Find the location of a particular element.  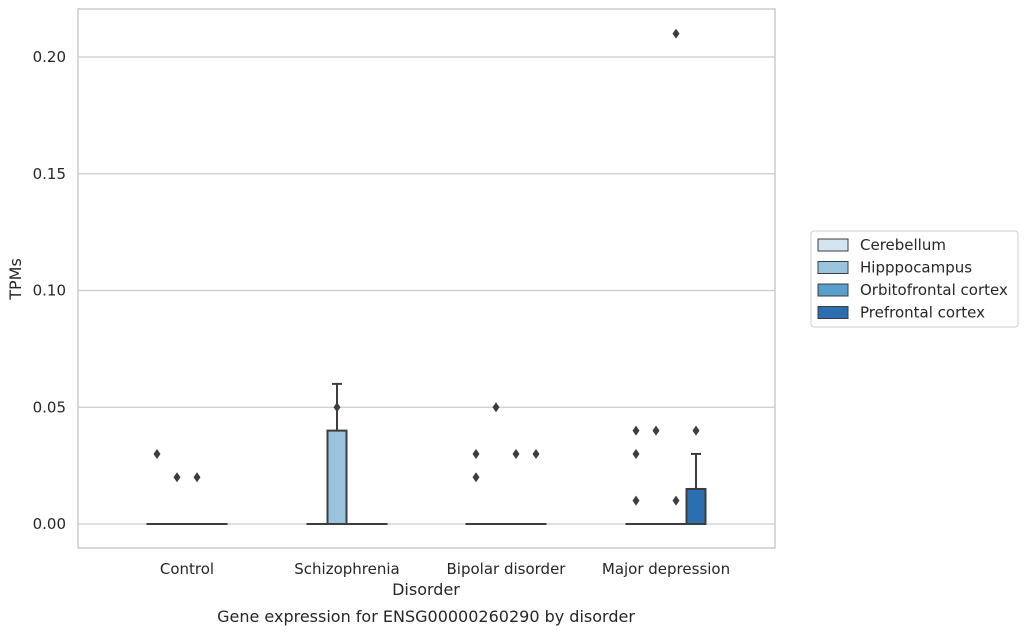

legend-item: Cerebellum is located at coordinates (881, 245).